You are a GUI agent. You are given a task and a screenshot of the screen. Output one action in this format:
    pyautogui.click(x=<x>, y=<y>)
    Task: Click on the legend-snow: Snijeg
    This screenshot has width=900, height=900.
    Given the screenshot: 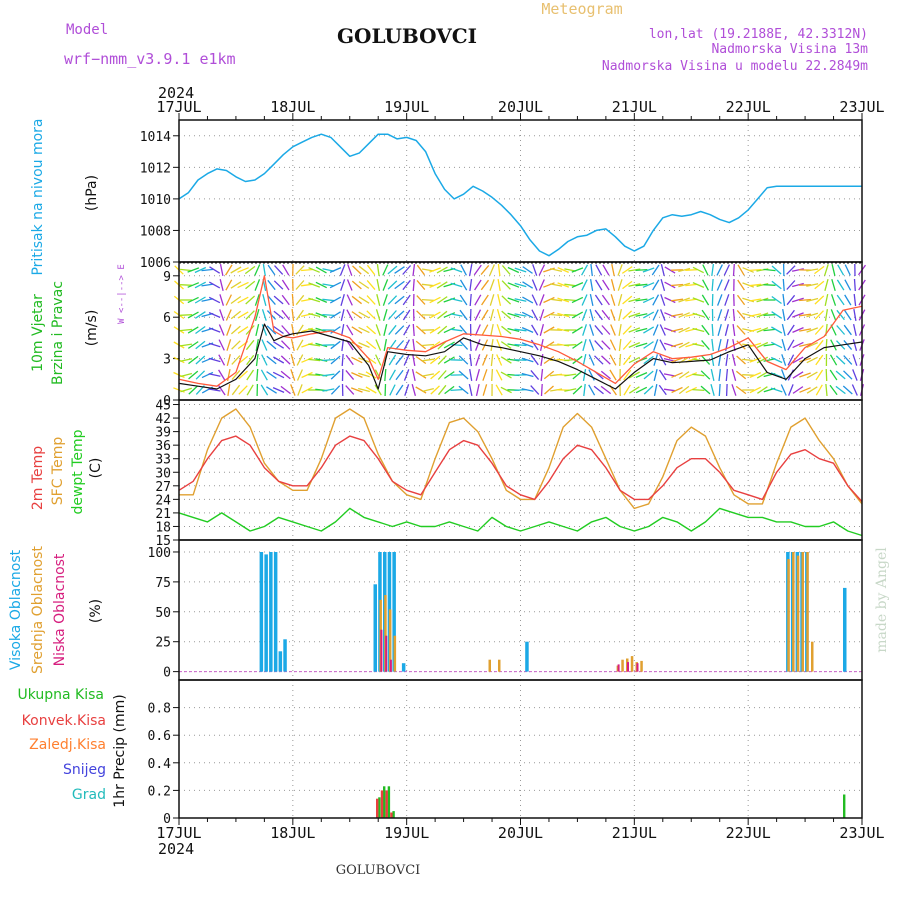 What is the action you would take?
    pyautogui.click(x=84, y=770)
    